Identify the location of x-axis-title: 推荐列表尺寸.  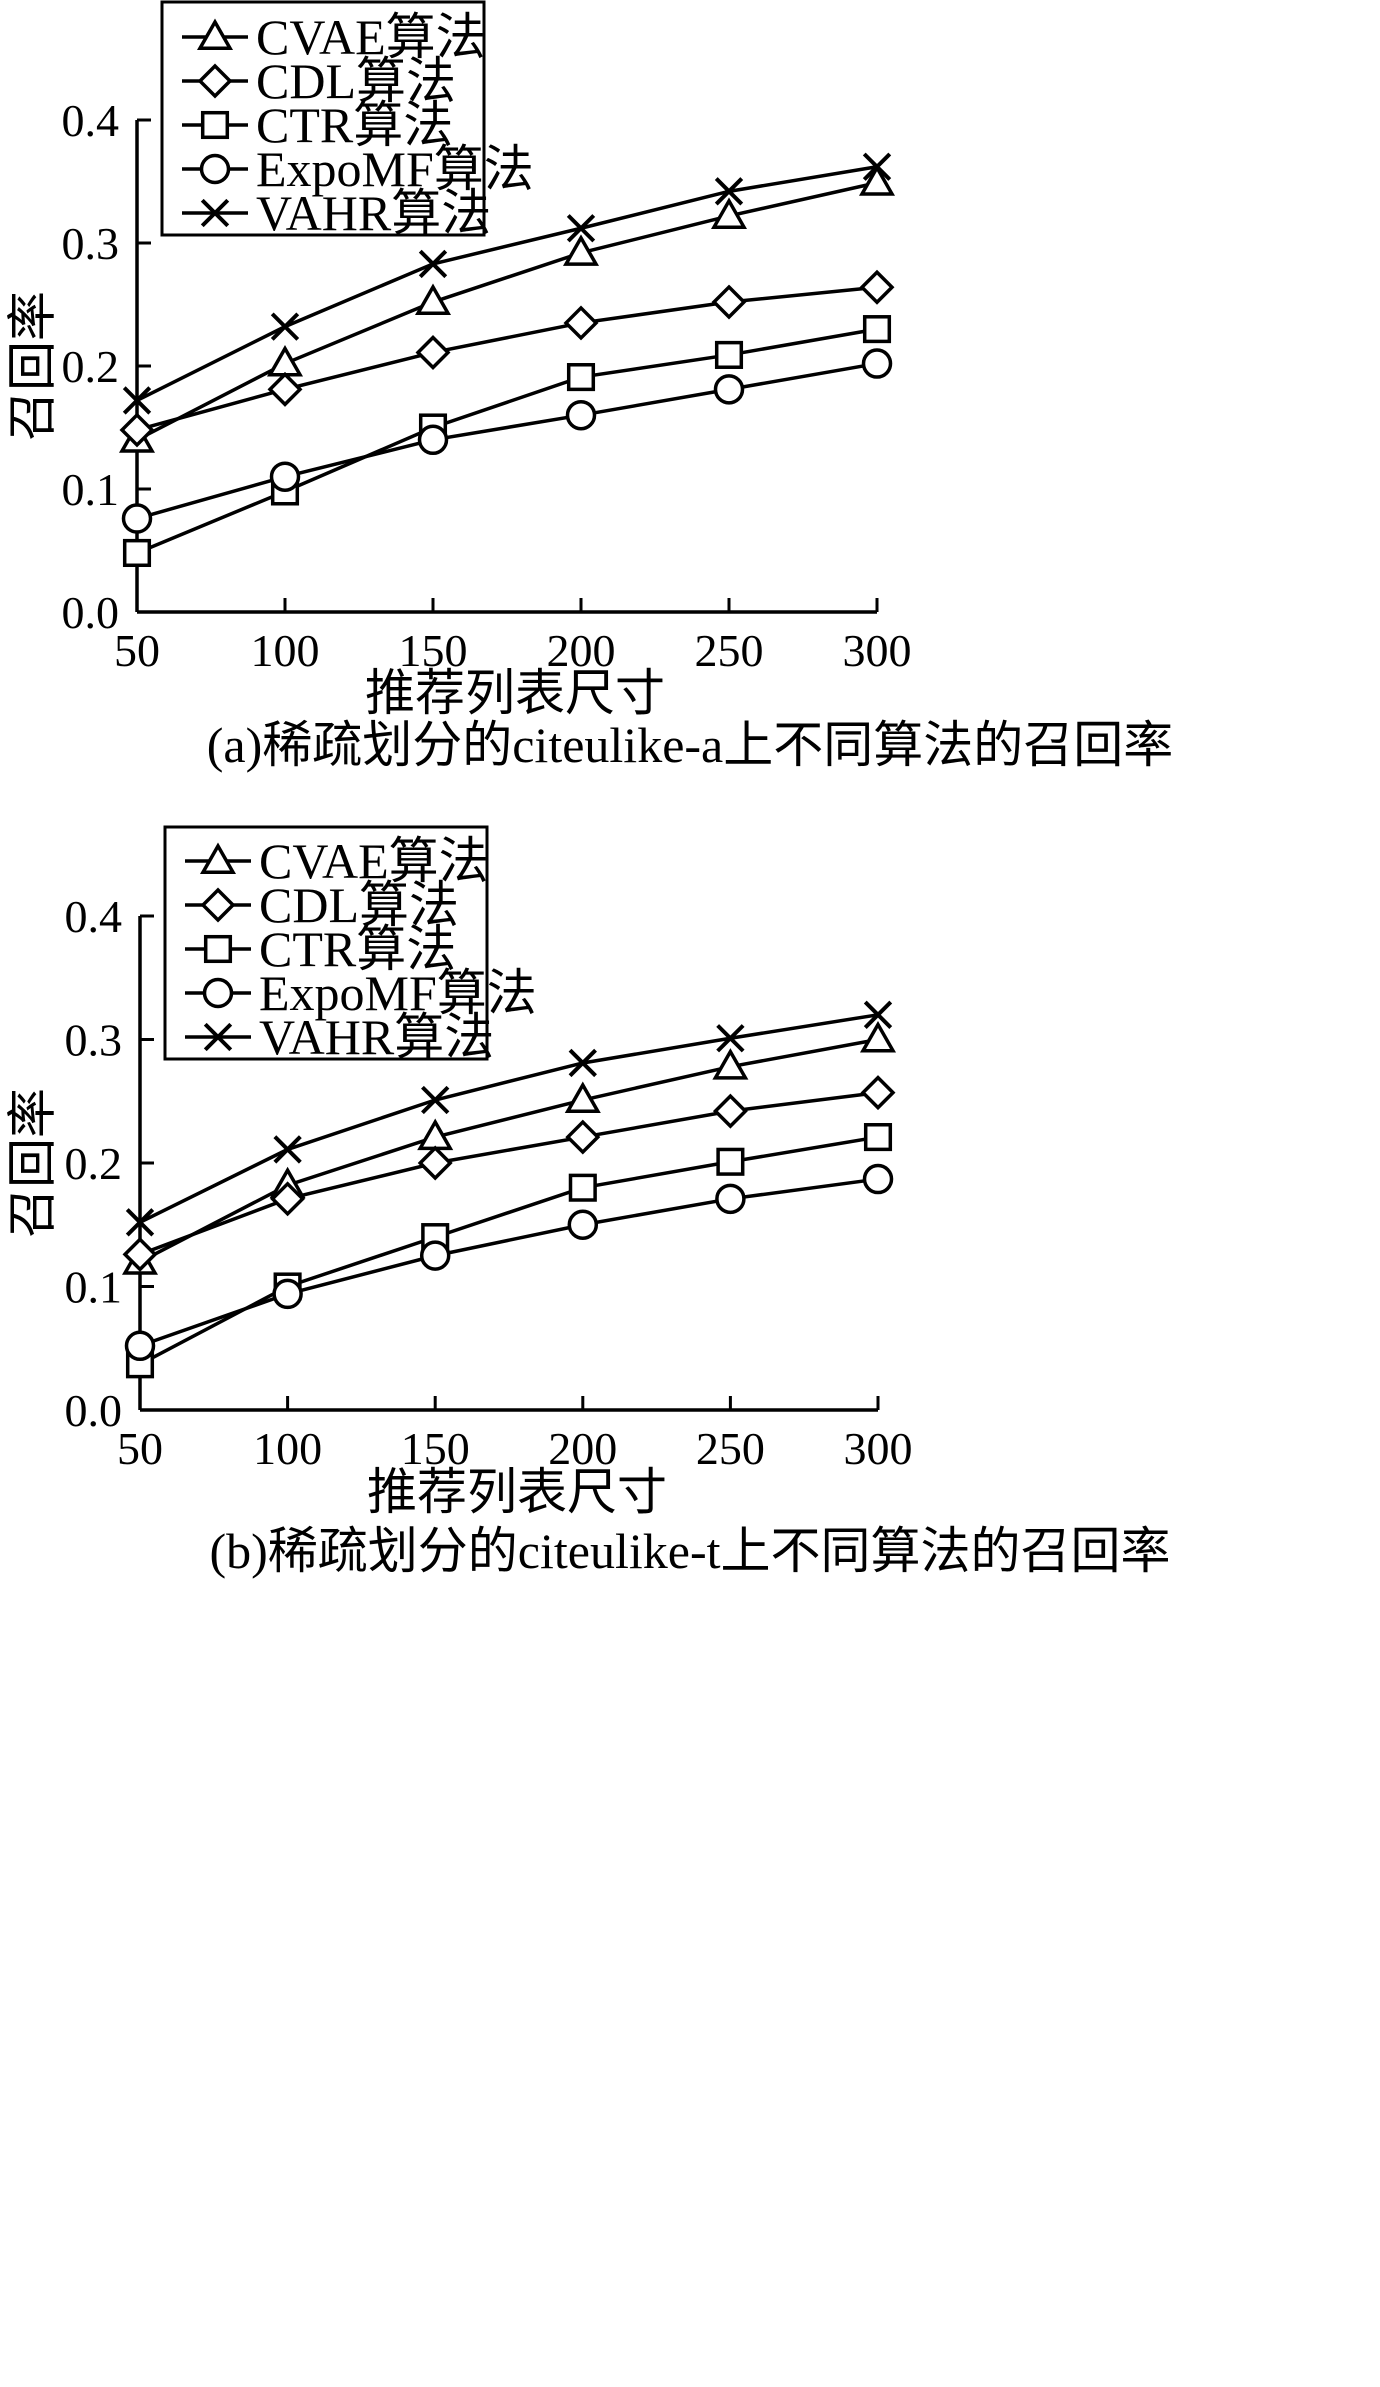
(515, 693).